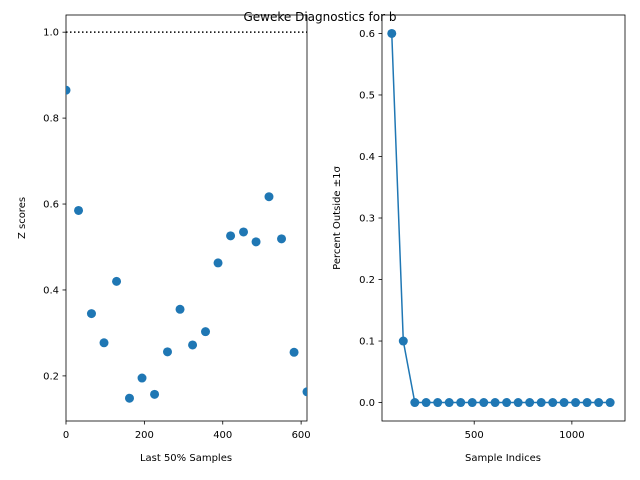  Describe the element at coordinates (66, 435) in the screenshot. I see `left-x-tick-label: 0` at that location.